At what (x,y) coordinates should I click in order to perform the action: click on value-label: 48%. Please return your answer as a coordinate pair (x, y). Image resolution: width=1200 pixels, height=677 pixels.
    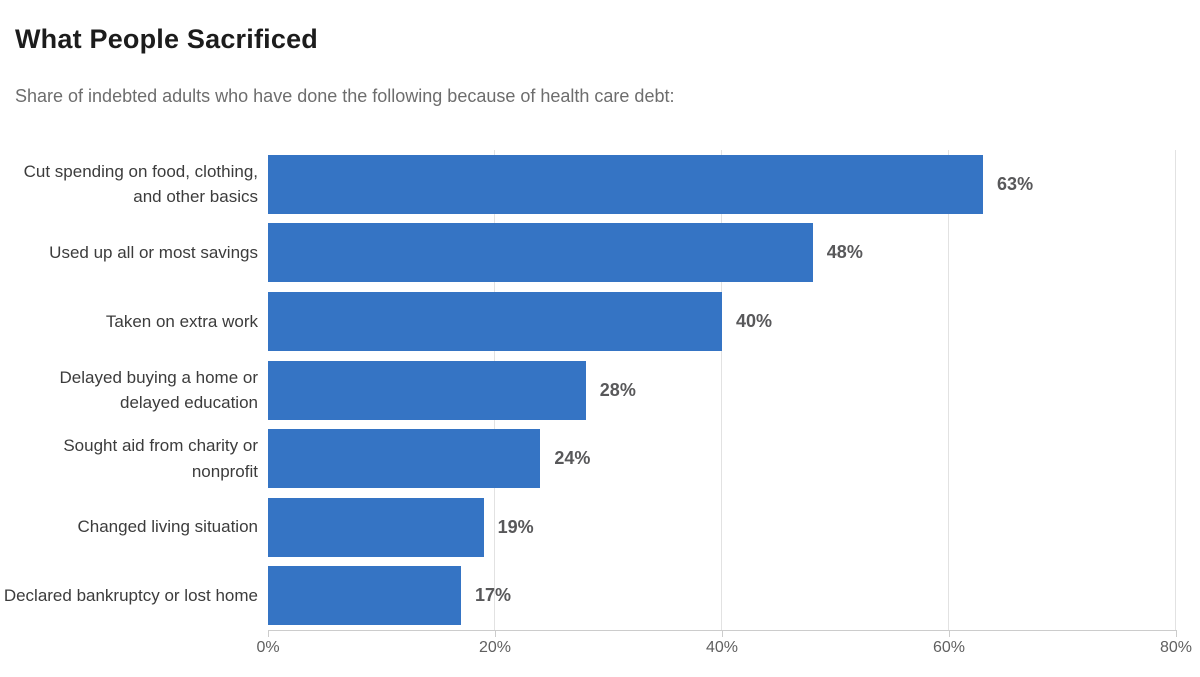
    Looking at the image, I should click on (844, 252).